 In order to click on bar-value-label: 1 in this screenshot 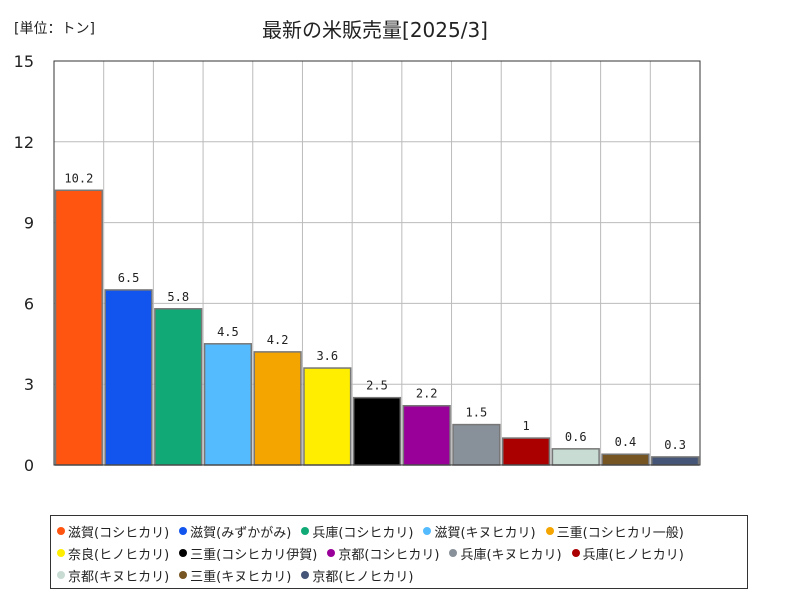, I will do `click(525, 426)`.